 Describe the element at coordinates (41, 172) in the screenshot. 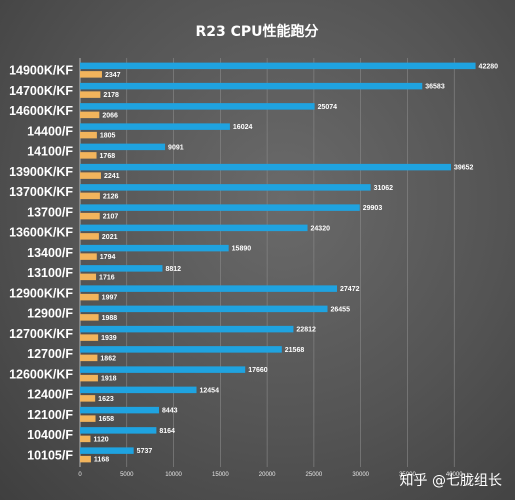

I see `category-label: 13900K/KF` at that location.